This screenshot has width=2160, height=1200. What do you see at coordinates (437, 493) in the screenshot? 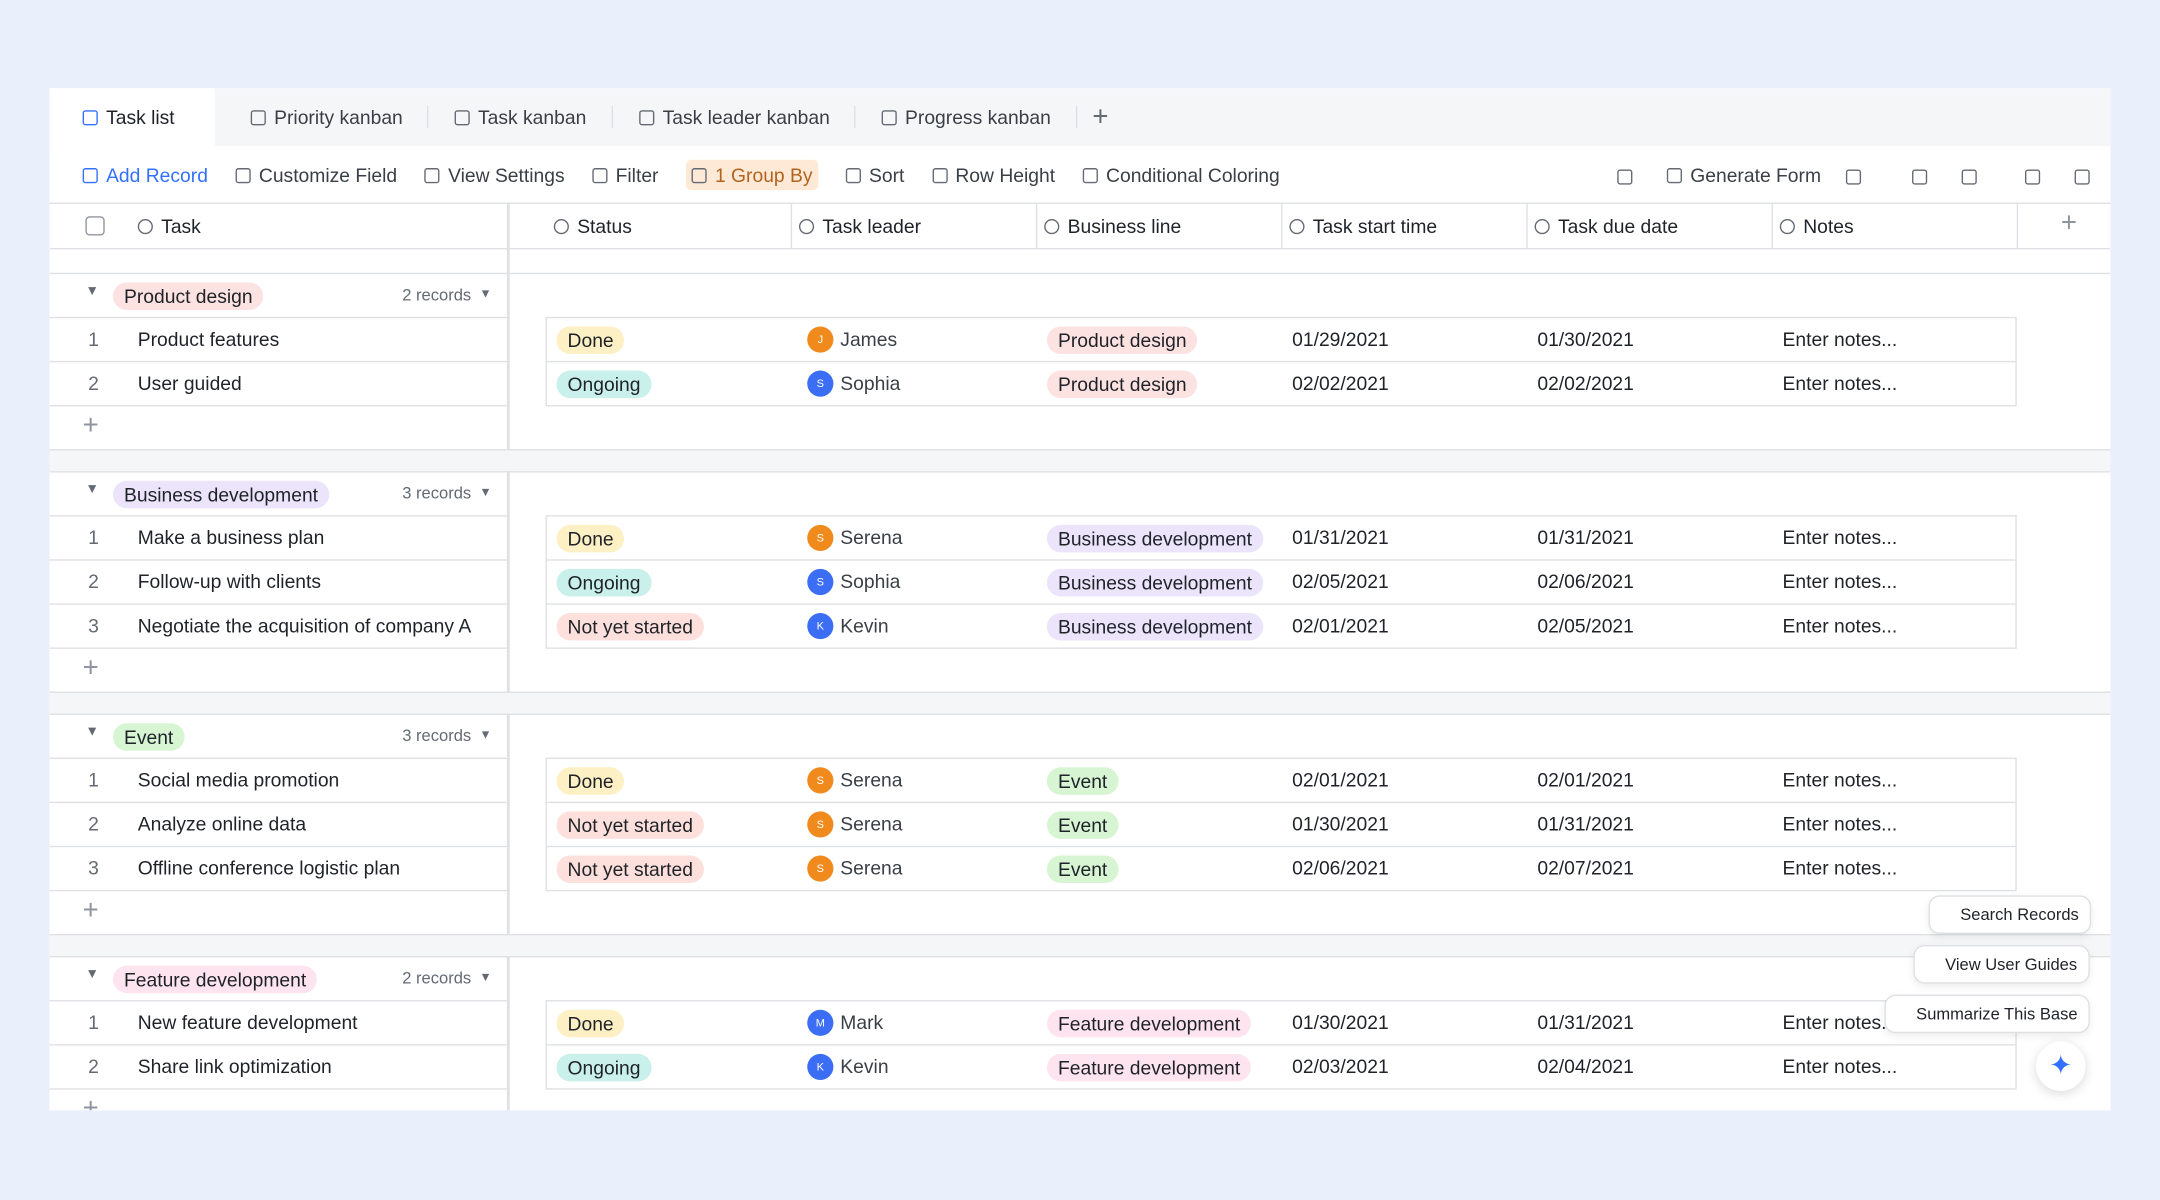
I see `record-count: 3 records` at bounding box center [437, 493].